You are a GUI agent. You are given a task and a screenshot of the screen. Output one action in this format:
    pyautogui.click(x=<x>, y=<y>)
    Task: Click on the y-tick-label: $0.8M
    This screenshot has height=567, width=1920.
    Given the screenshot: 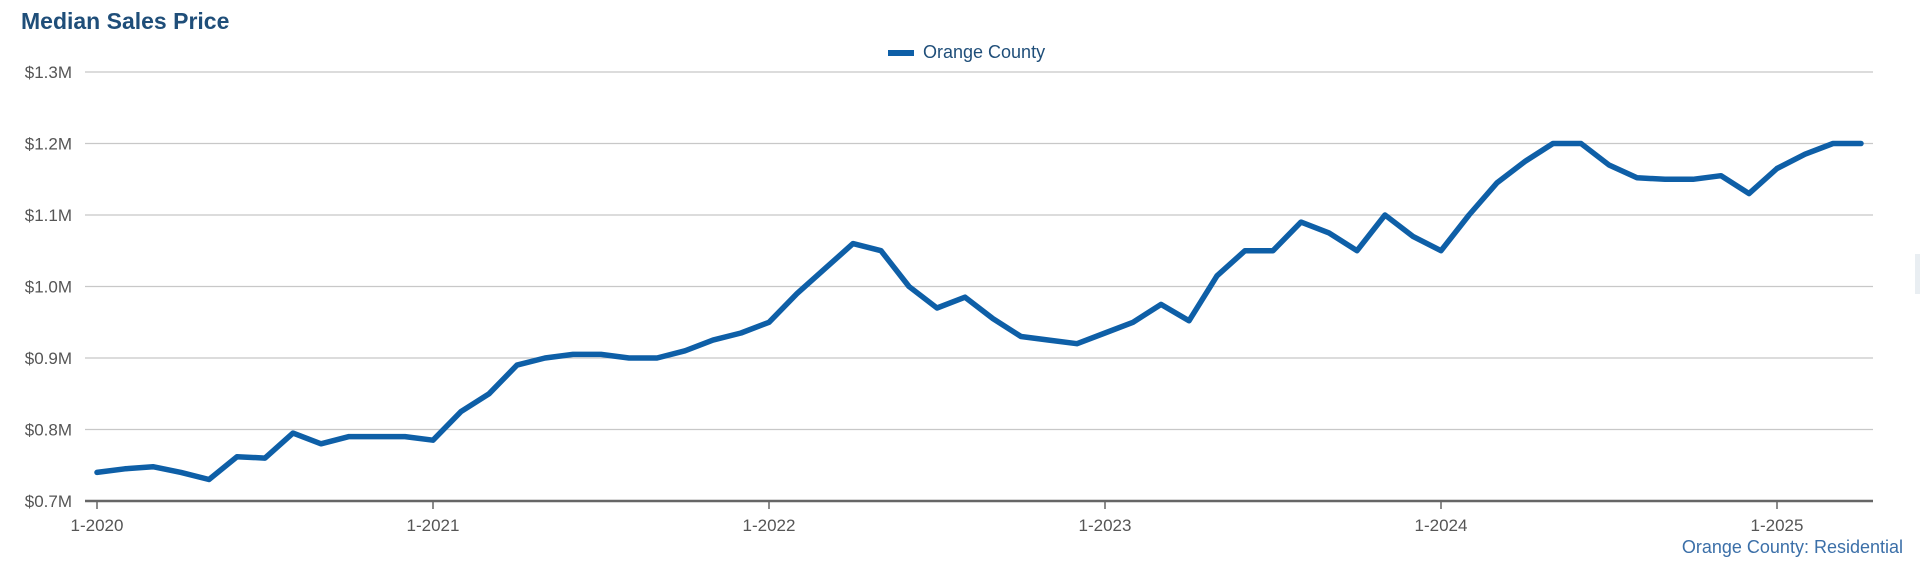 What is the action you would take?
    pyautogui.click(x=48, y=430)
    